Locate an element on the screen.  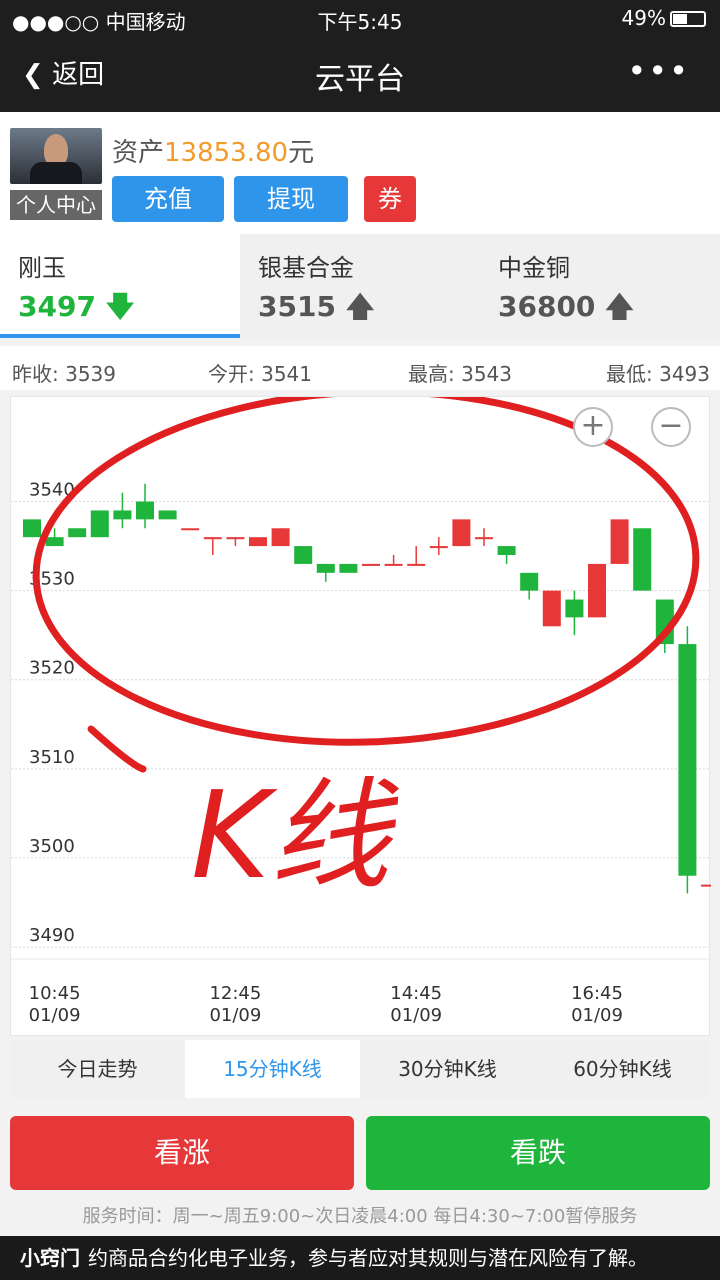
x-tick-time: 16:45 is located at coordinates (597, 993).